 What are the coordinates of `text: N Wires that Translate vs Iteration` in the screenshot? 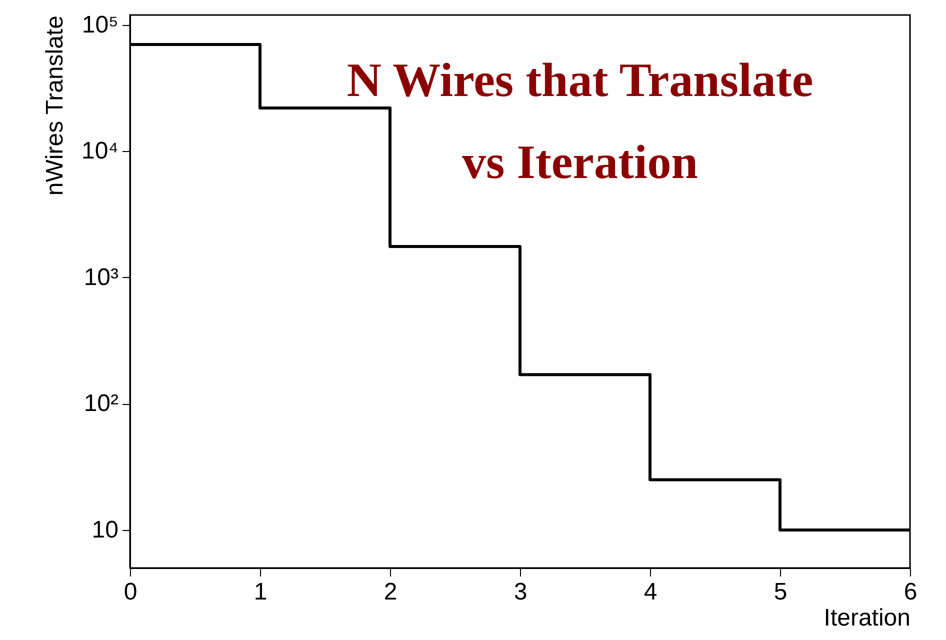 It's located at (580, 121).